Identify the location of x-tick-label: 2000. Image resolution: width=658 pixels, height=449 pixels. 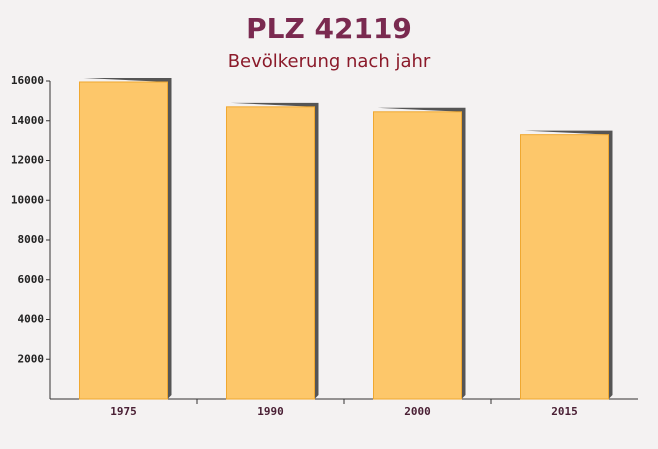
(417, 411).